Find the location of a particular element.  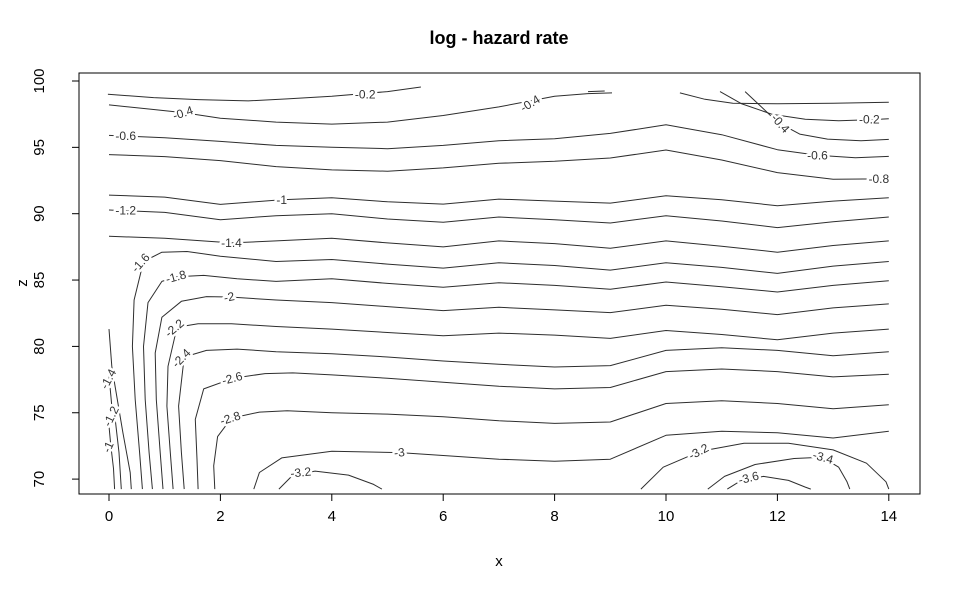

x-axis-title: x is located at coordinates (499, 561).